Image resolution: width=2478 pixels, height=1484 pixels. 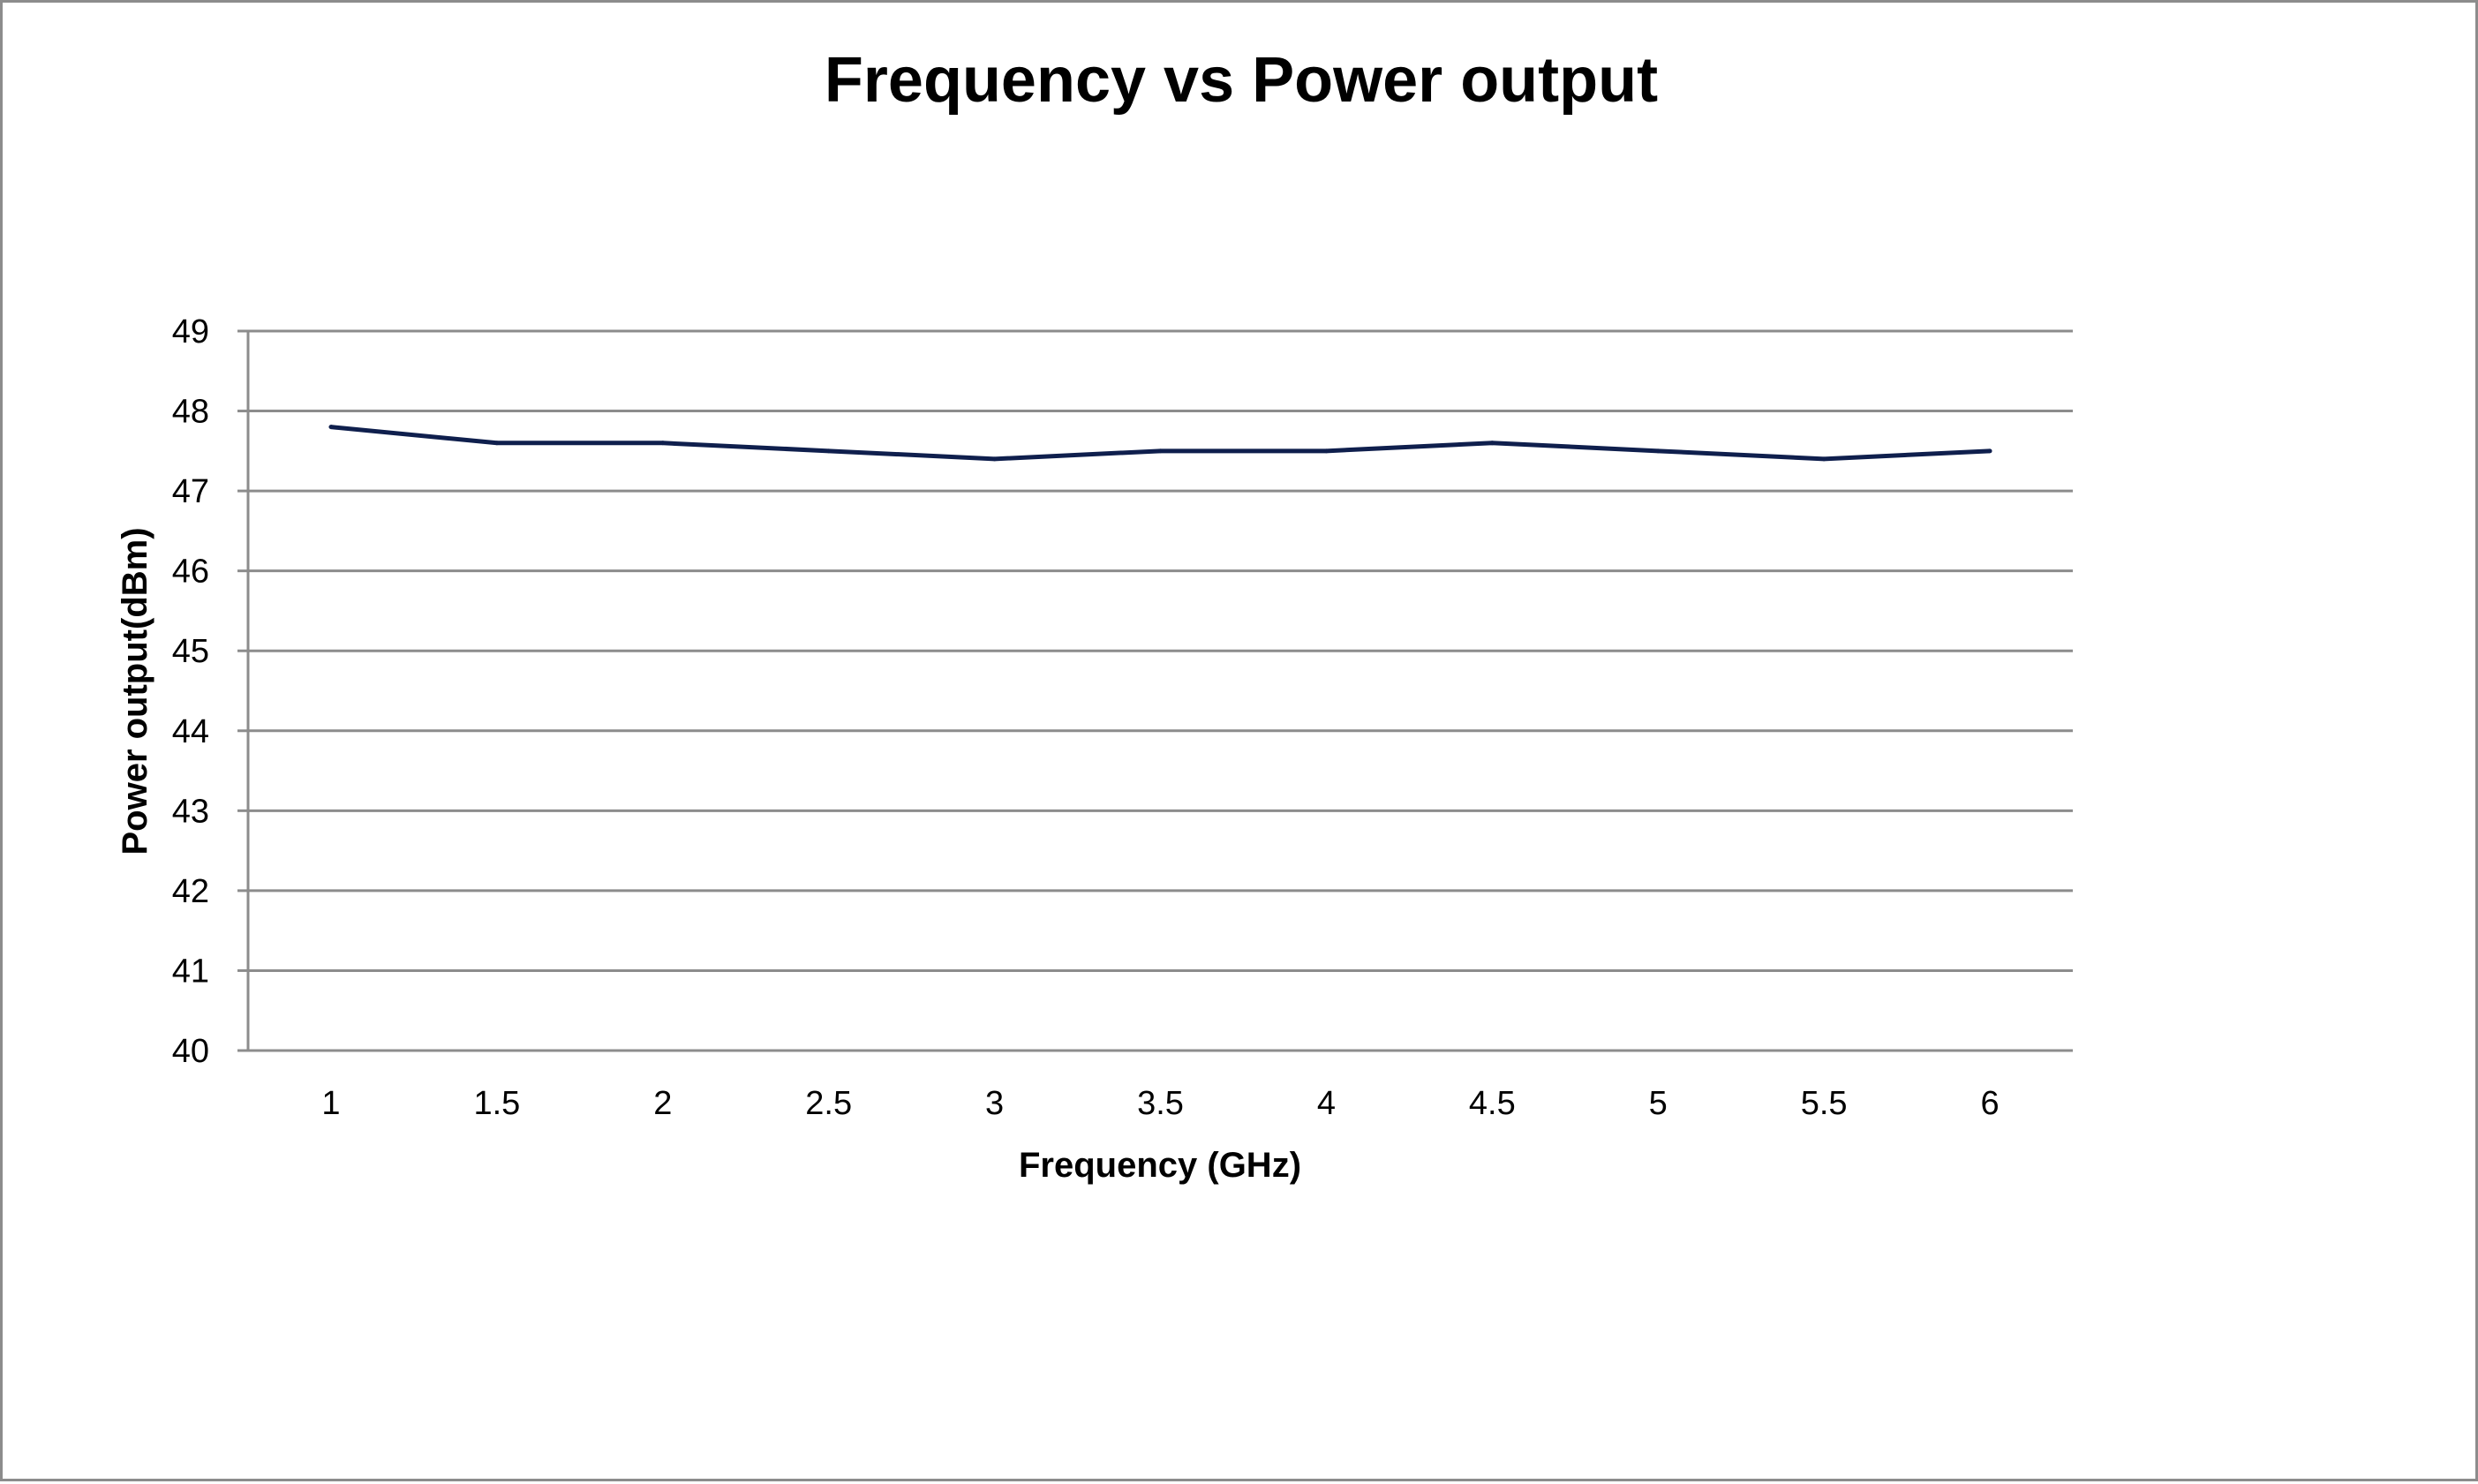 I want to click on y-tick-label: 42, so click(x=190, y=891).